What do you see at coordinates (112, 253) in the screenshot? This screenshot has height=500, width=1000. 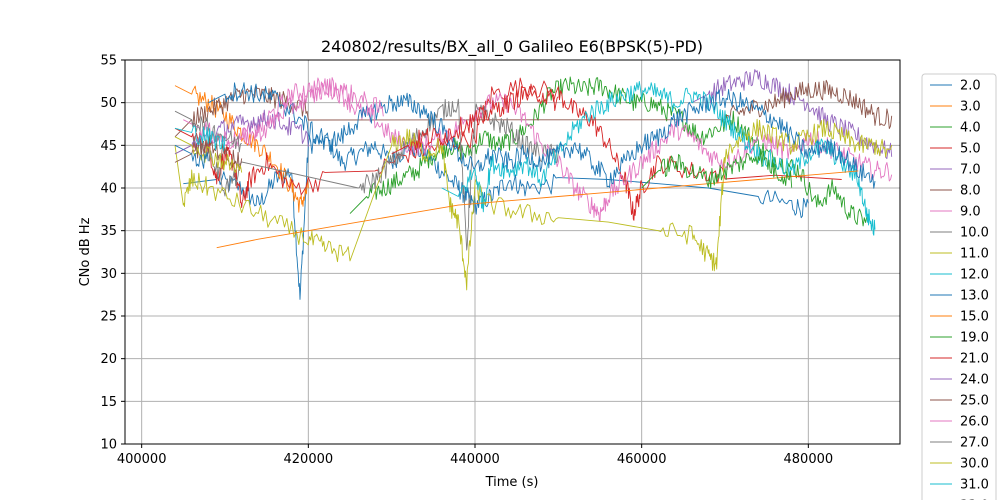 I see `y-axis-ticks: 10 15 20 25 30 35 40 45 50 55` at bounding box center [112, 253].